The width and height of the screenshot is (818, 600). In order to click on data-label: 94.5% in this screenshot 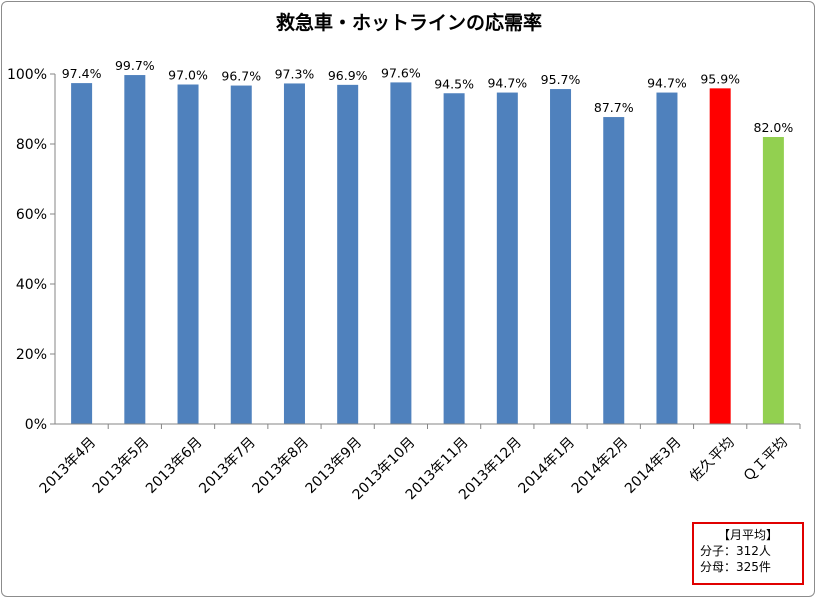, I will do `click(454, 83)`.